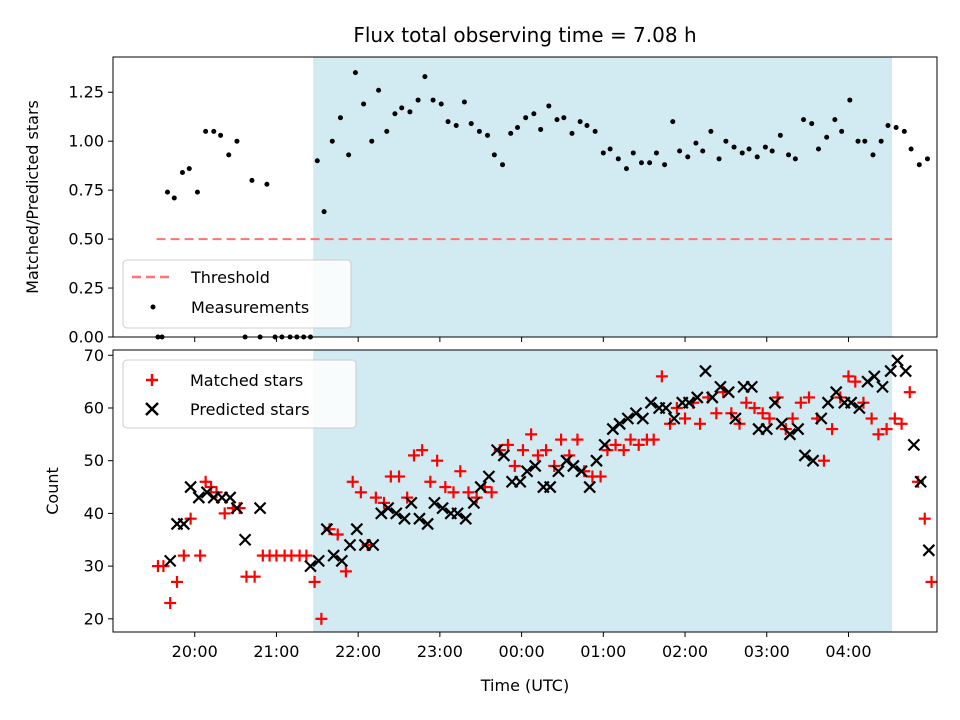  What do you see at coordinates (94, 566) in the screenshot?
I see `y-tick-label: 30` at bounding box center [94, 566].